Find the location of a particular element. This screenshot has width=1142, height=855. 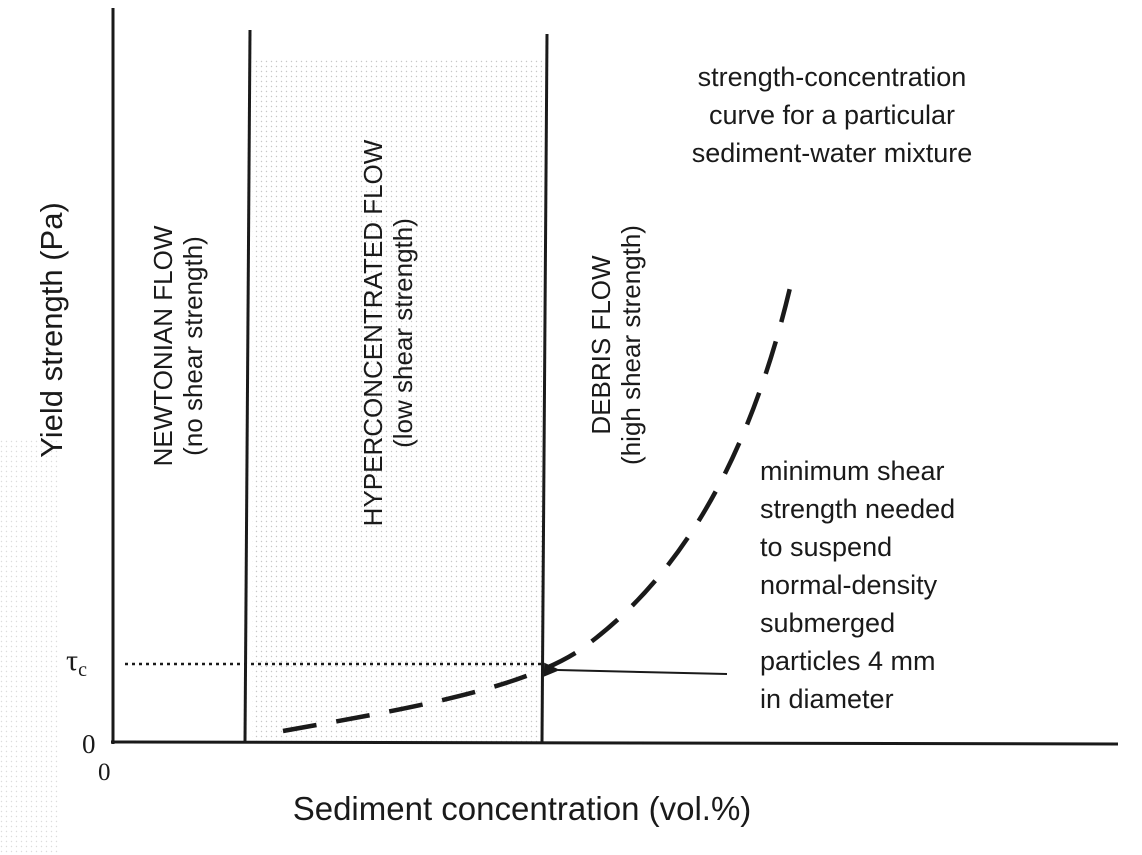

newtonian-boundary-line is located at coordinates (247, 386).